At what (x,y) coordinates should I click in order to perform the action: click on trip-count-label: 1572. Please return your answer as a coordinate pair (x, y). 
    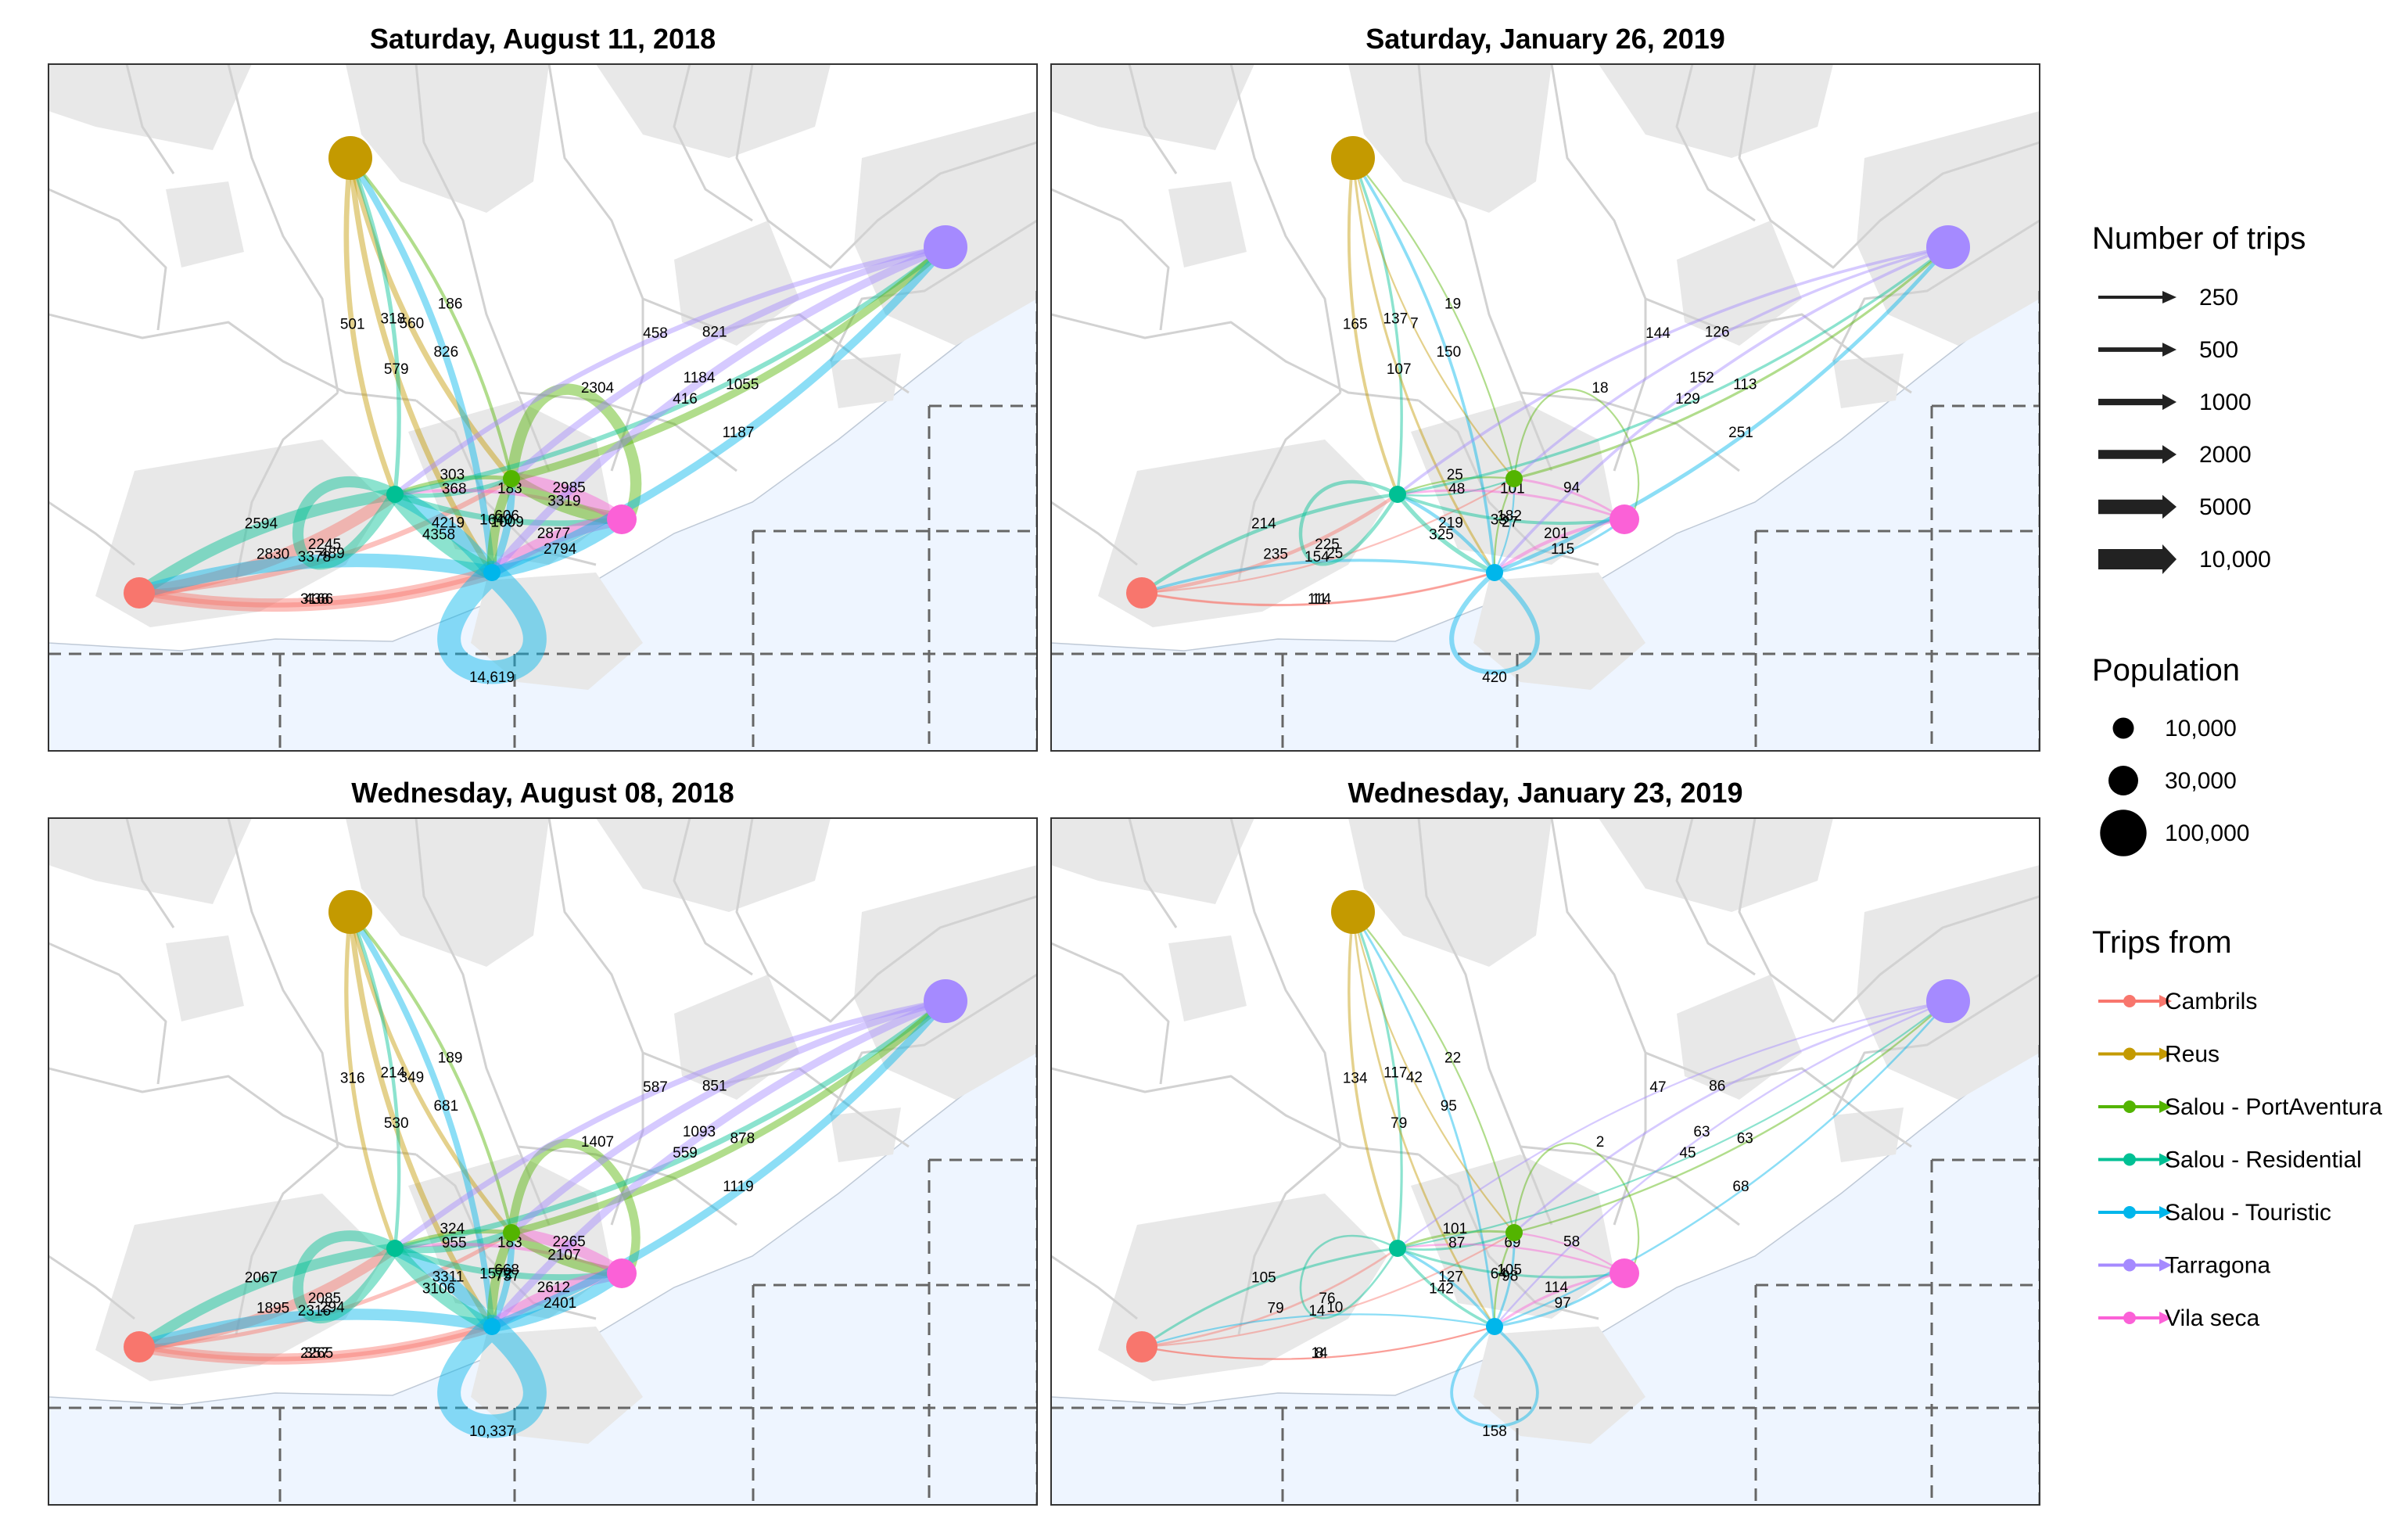
    Looking at the image, I should click on (495, 1274).